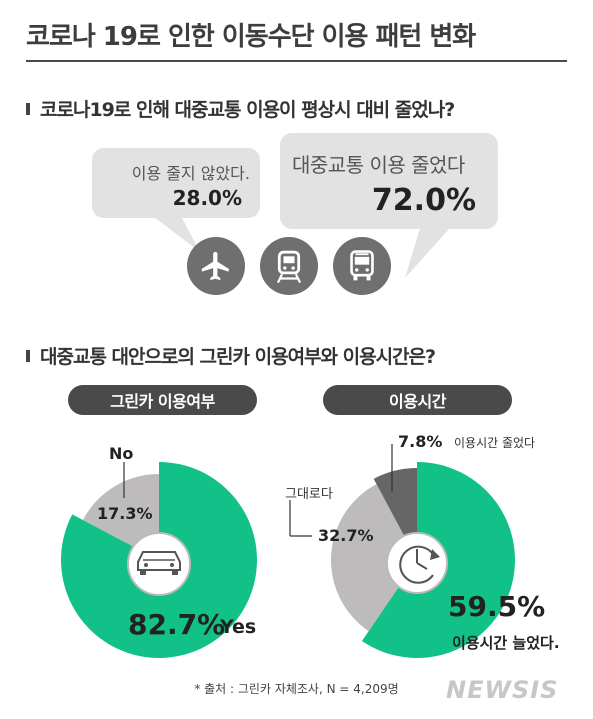 This screenshot has width=593, height=719. I want to click on bus-icon, so click(362, 266).